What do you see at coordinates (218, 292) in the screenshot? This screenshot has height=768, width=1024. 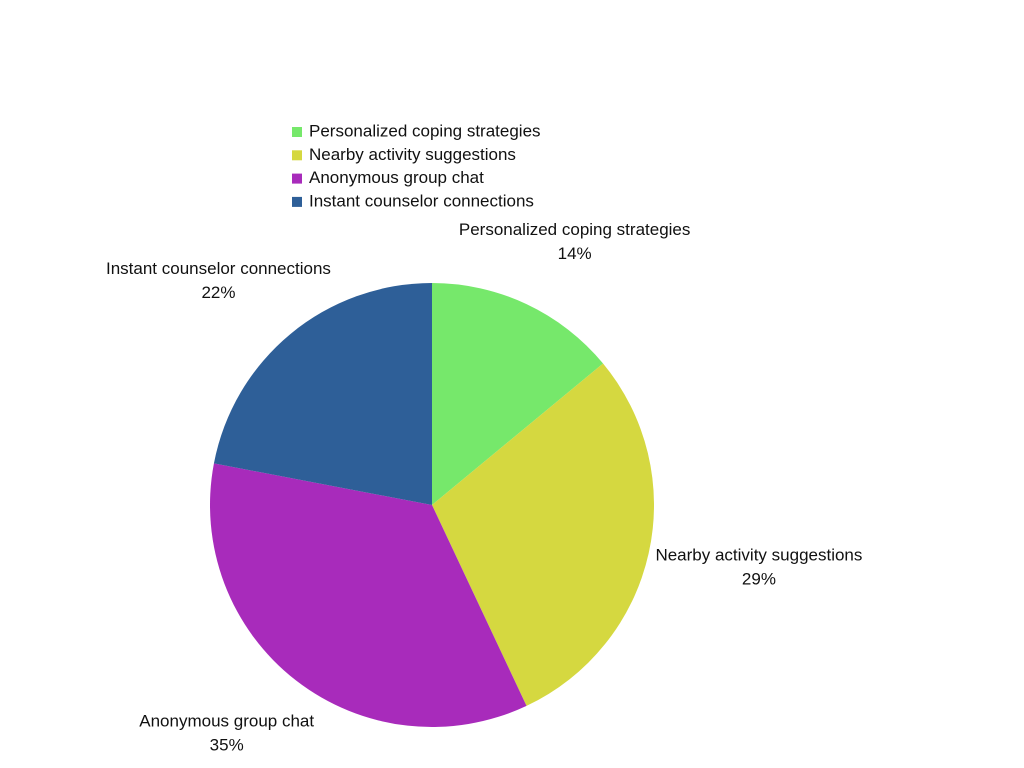 I see `slice-value-label: 22%` at bounding box center [218, 292].